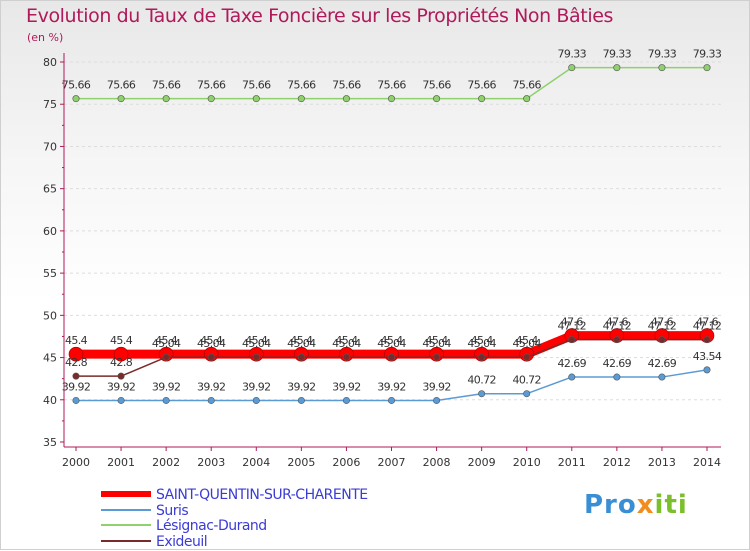 This screenshot has width=750, height=551. Describe the element at coordinates (50, 104) in the screenshot. I see `y-tick-label: 75` at that location.